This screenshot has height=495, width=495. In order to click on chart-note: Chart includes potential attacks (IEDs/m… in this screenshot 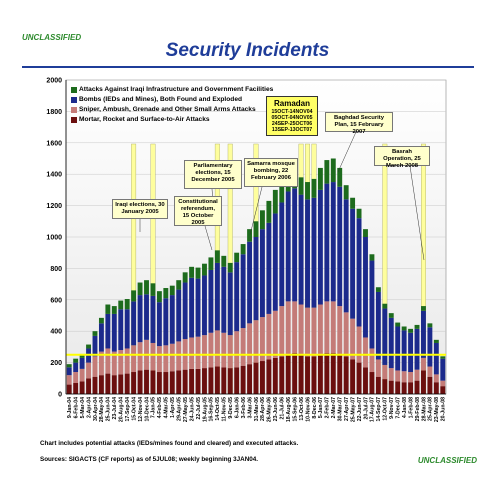, I will do `click(169, 443)`.